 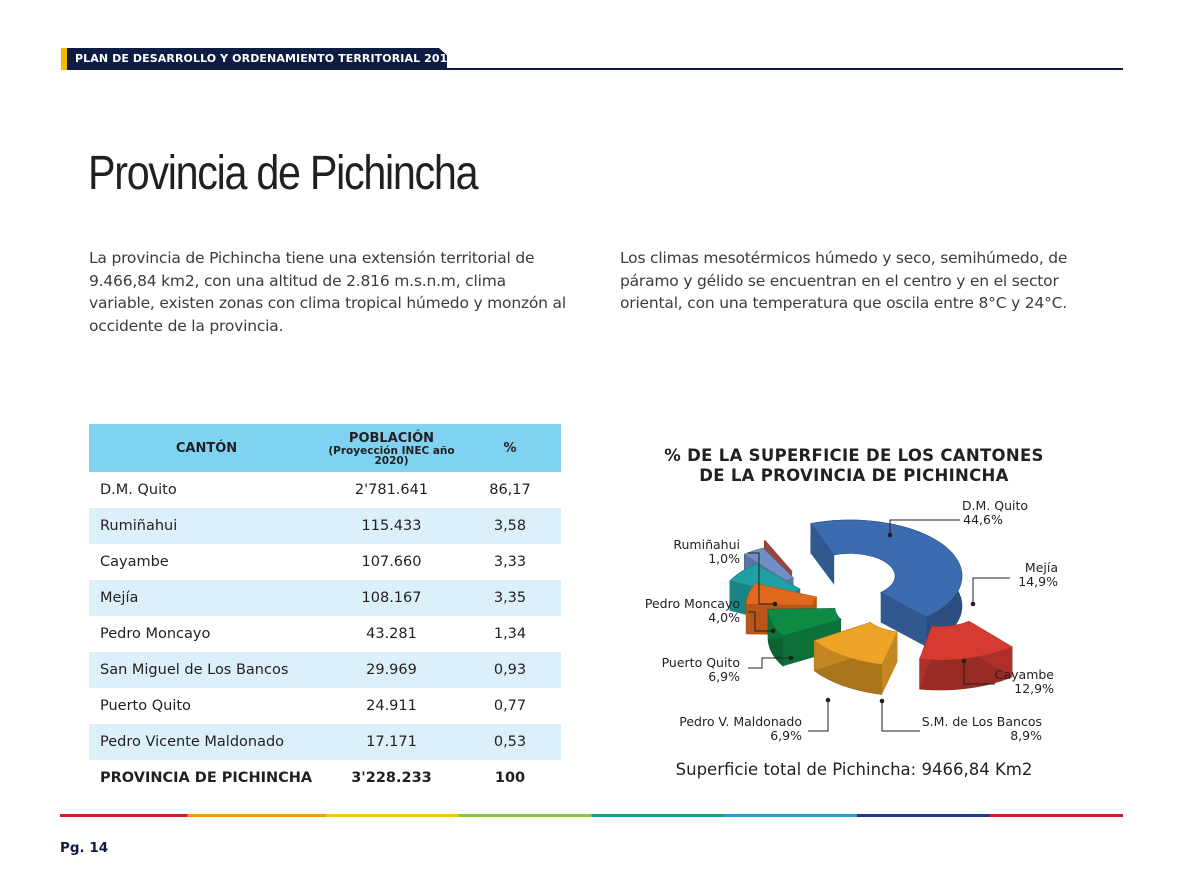 I want to click on cell-pct: 3,35, so click(x=510, y=598).